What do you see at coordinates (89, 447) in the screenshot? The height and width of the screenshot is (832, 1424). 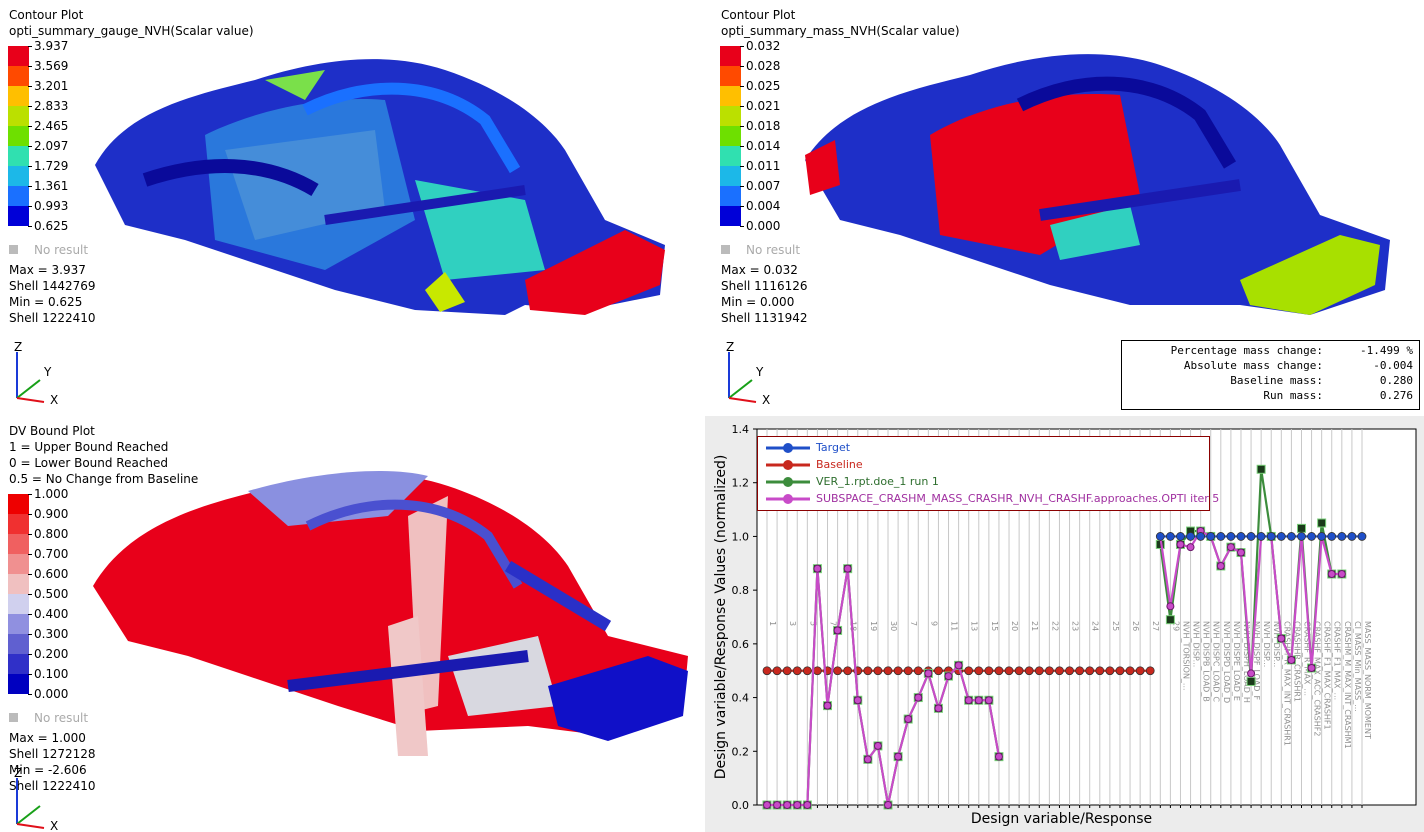 I see `upper-bound-note: 1 = Upper Bound Reached` at bounding box center [89, 447].